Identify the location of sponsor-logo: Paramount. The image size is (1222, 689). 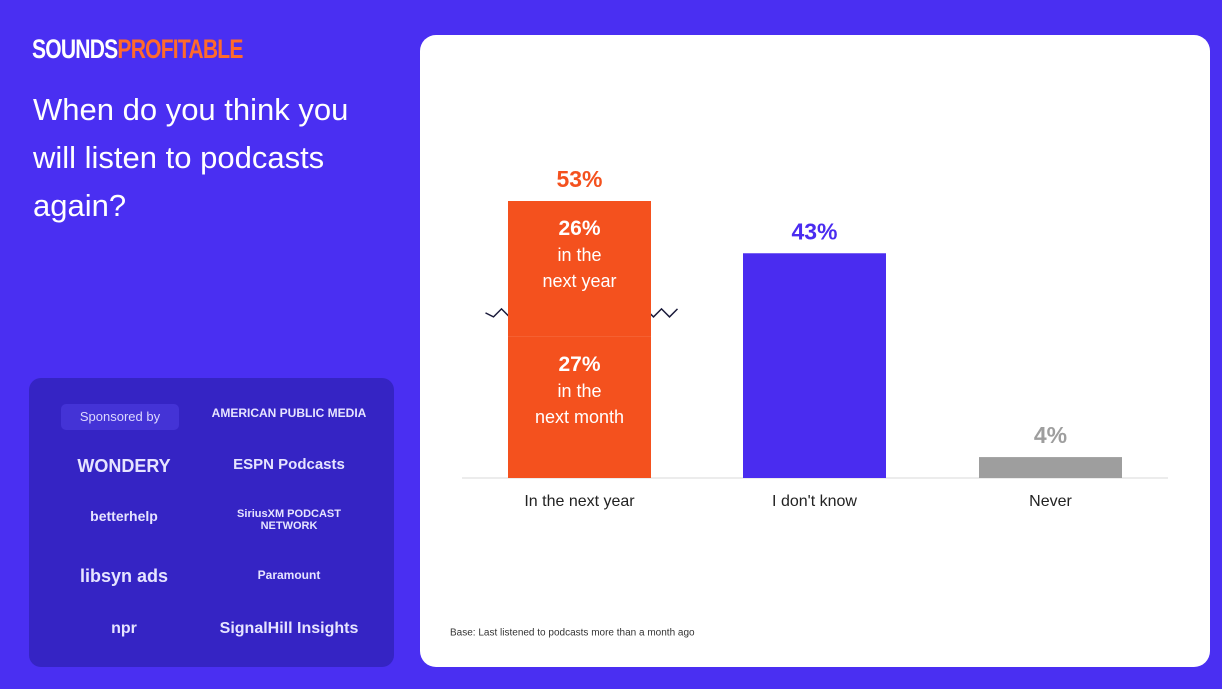
(289, 575).